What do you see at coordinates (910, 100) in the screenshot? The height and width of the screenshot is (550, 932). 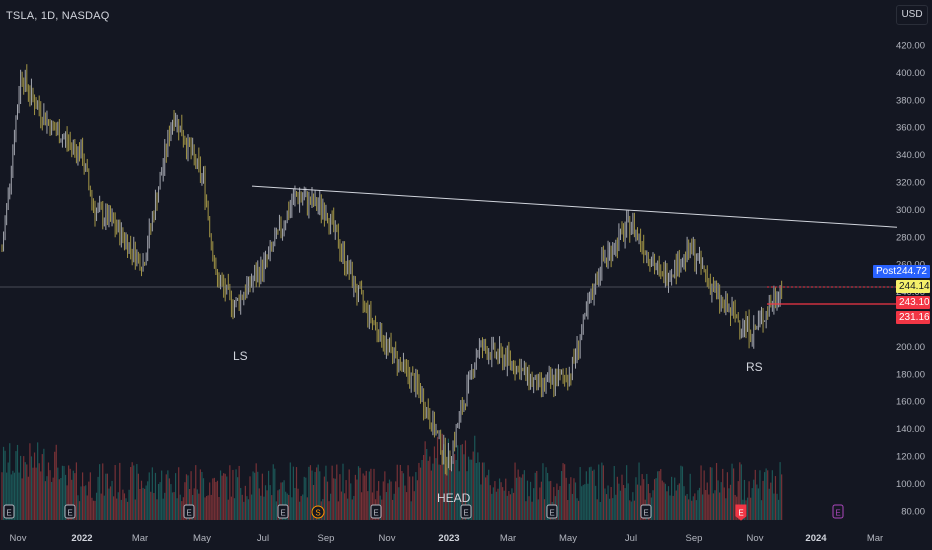 I see `y-tick-label: 380.00` at bounding box center [910, 100].